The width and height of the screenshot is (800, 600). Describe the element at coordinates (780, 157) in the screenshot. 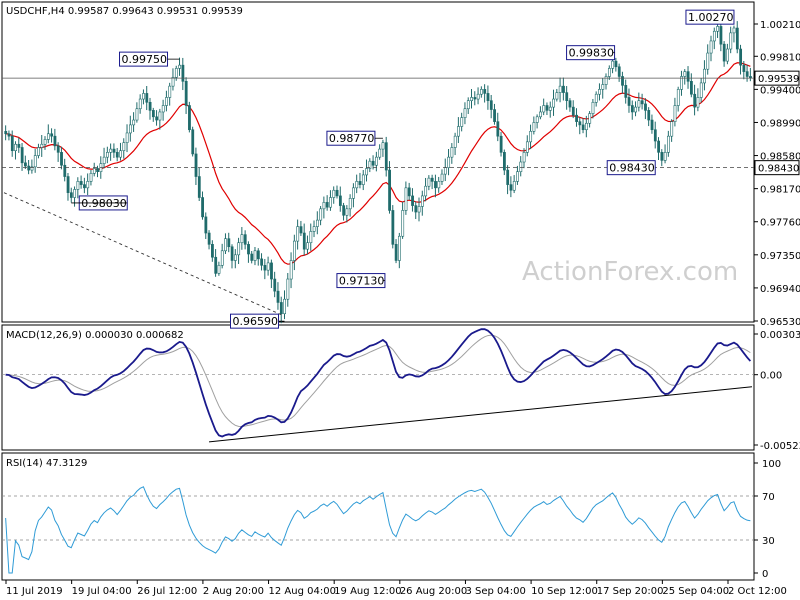

I see `price-y-tick-label: 0.98580` at that location.